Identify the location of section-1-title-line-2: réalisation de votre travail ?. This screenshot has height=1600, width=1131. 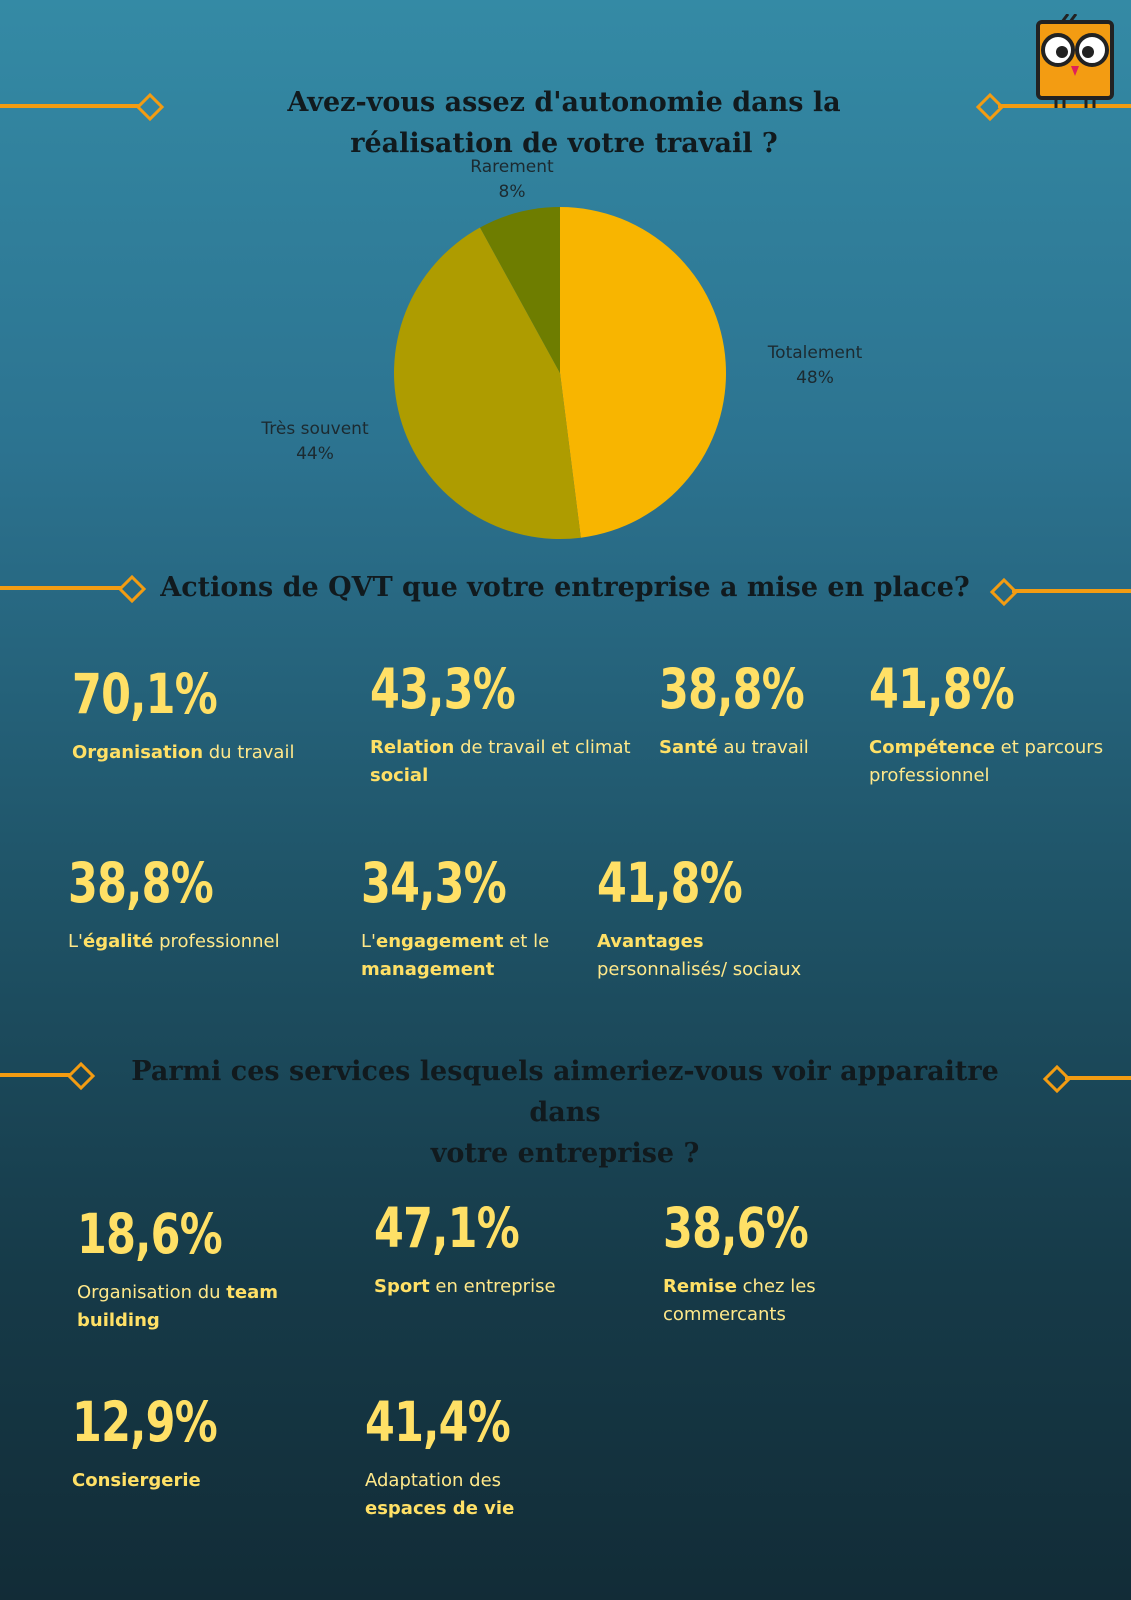
(564, 143).